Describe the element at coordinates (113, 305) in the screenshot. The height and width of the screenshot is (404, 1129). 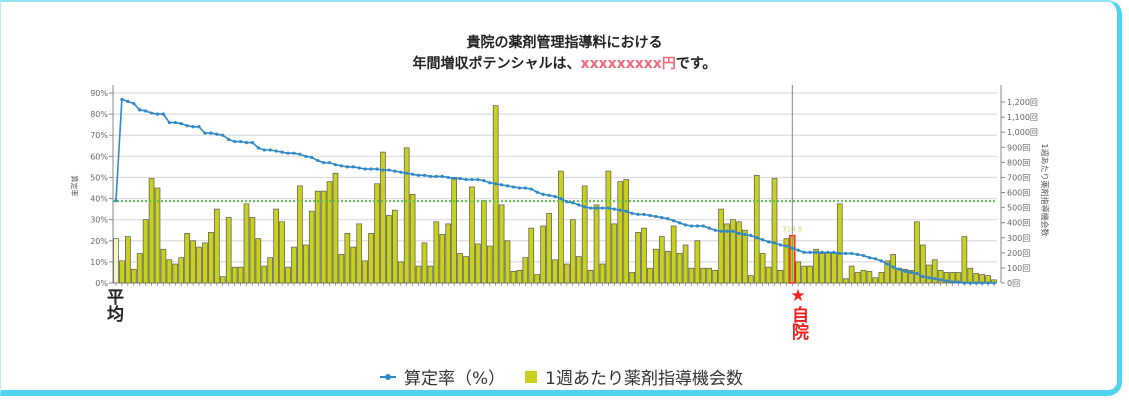
I see `average-marker: 平均` at that location.